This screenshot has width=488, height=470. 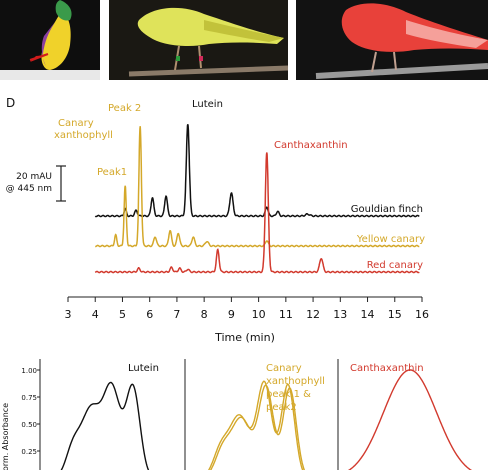 What do you see at coordinates (259, 314) in the screenshot?
I see `x-tick-label-10: 10` at bounding box center [259, 314].